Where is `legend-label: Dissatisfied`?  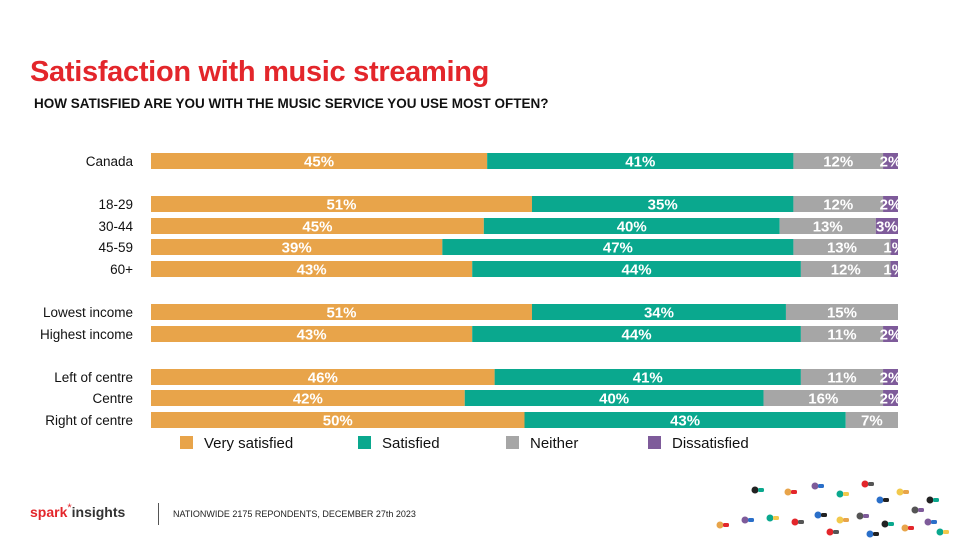 legend-label: Dissatisfied is located at coordinates (710, 443).